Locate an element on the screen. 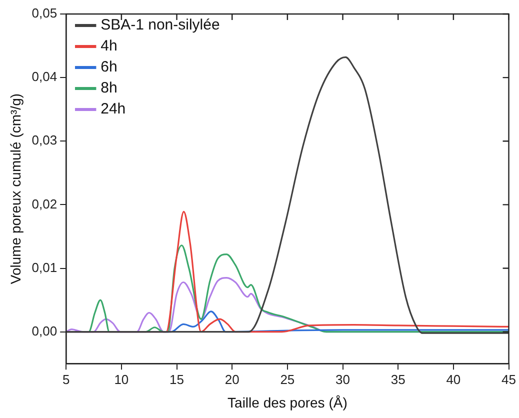 The height and width of the screenshot is (418, 519). legend-label: 6h is located at coordinates (109, 67).